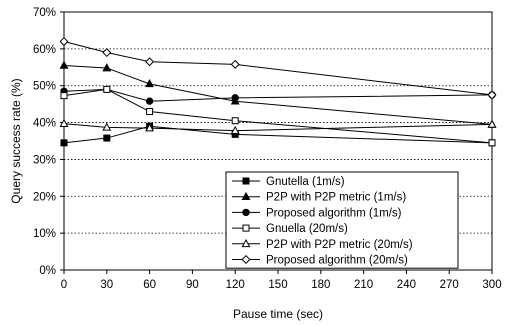 Image resolution: width=505 pixels, height=326 pixels. Describe the element at coordinates (44, 124) in the screenshot. I see `y-tick-label: 40%` at that location.